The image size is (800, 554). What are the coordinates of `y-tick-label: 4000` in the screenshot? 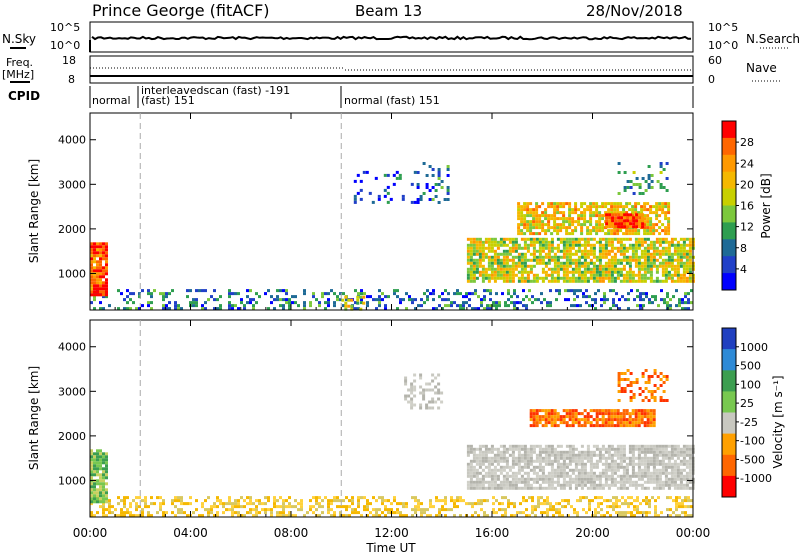 It's located at (72, 347).